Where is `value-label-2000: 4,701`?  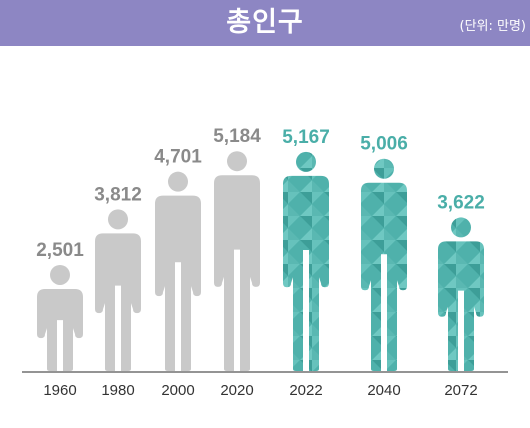 value-label-2000: 4,701 is located at coordinates (178, 157).